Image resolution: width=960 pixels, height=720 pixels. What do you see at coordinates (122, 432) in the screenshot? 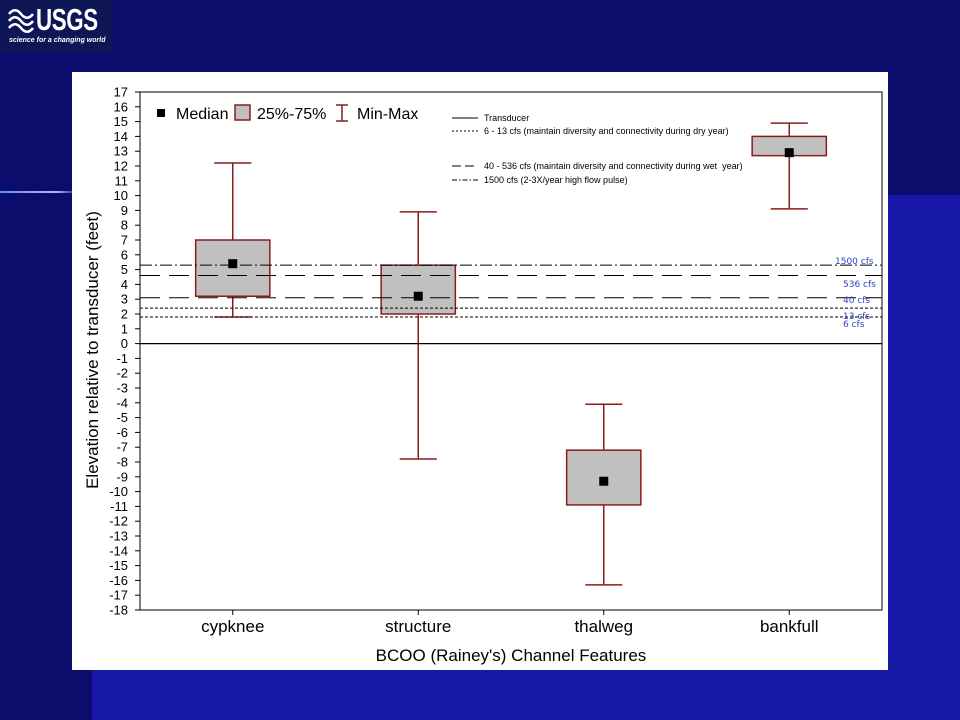
I see `y-tick-label: -6` at bounding box center [122, 432].